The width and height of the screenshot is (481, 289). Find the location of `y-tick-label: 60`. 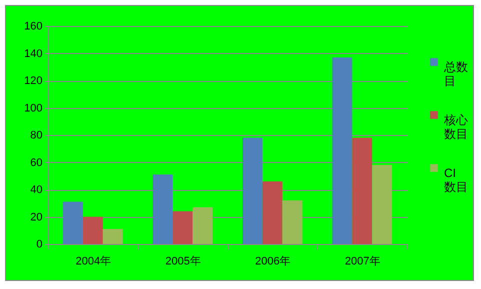

y-tick-label: 60 is located at coordinates (36, 162).